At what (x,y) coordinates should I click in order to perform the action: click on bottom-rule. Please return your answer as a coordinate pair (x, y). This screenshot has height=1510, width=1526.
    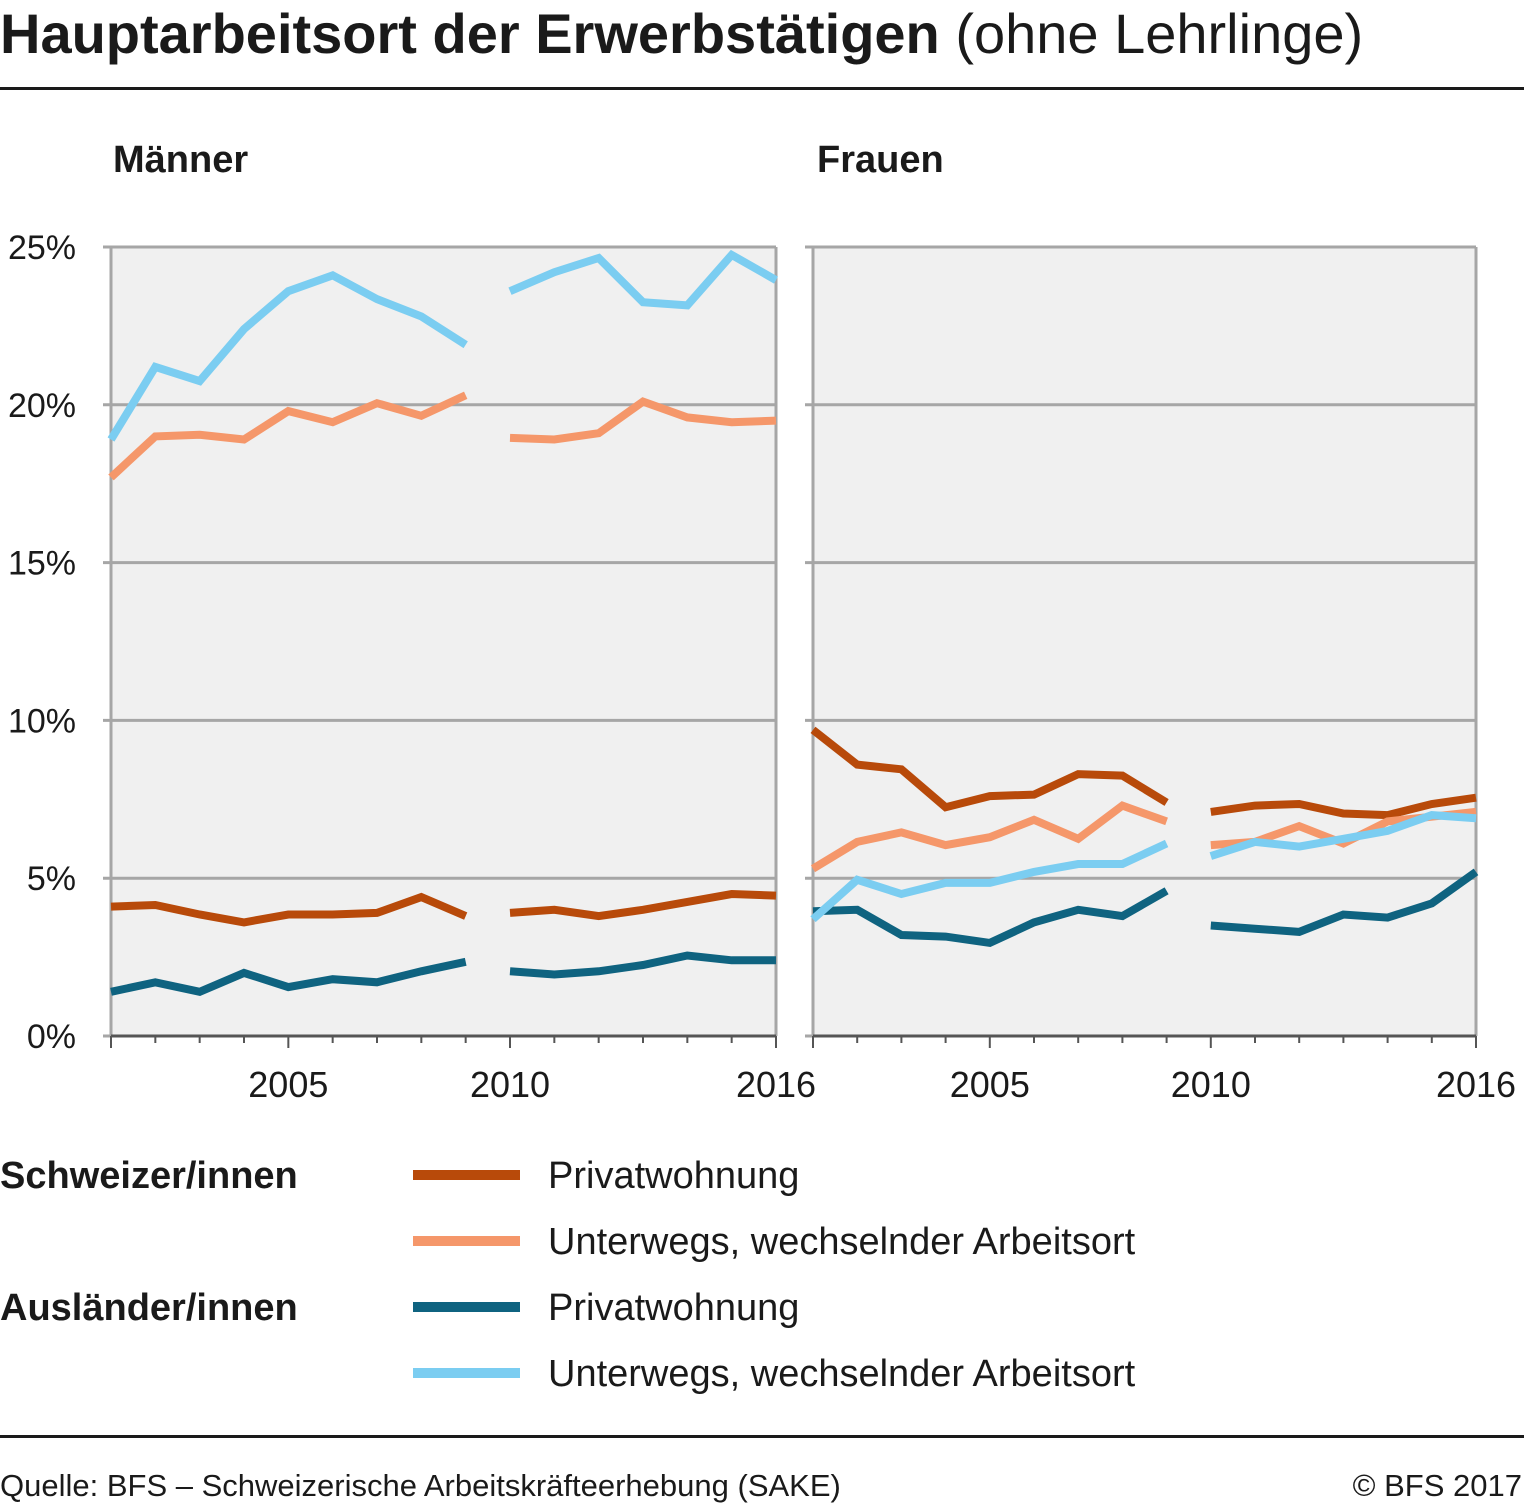
    Looking at the image, I should click on (762, 1436).